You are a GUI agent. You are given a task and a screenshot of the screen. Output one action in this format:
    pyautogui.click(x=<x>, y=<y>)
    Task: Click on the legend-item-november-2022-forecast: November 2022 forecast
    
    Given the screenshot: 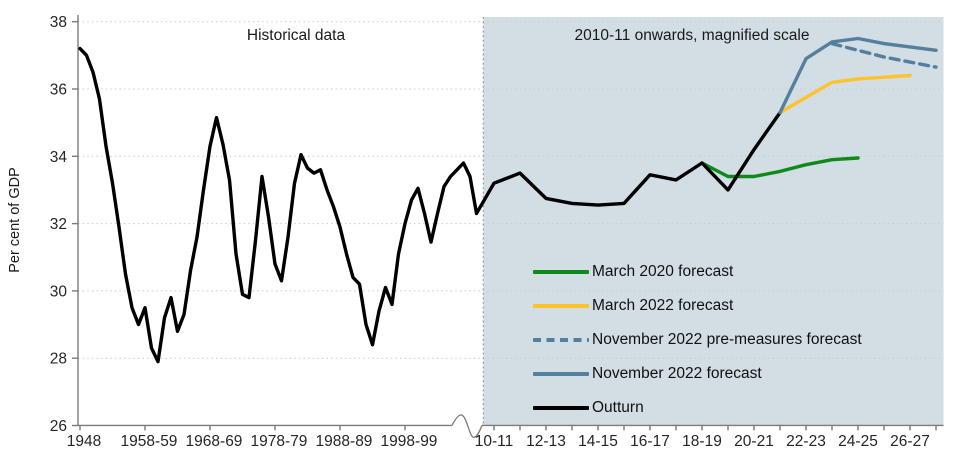 What is the action you would take?
    pyautogui.click(x=647, y=374)
    